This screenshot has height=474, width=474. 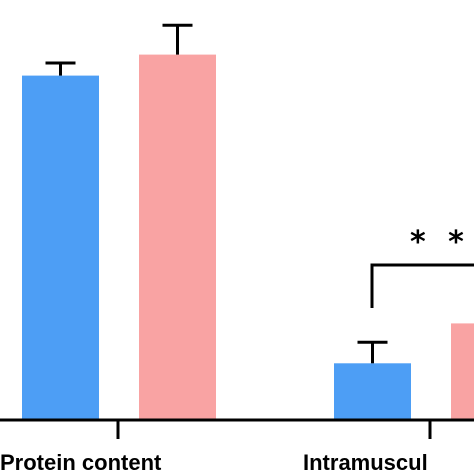 What do you see at coordinates (422, 285) in the screenshot?
I see `significance-bracket-line` at bounding box center [422, 285].